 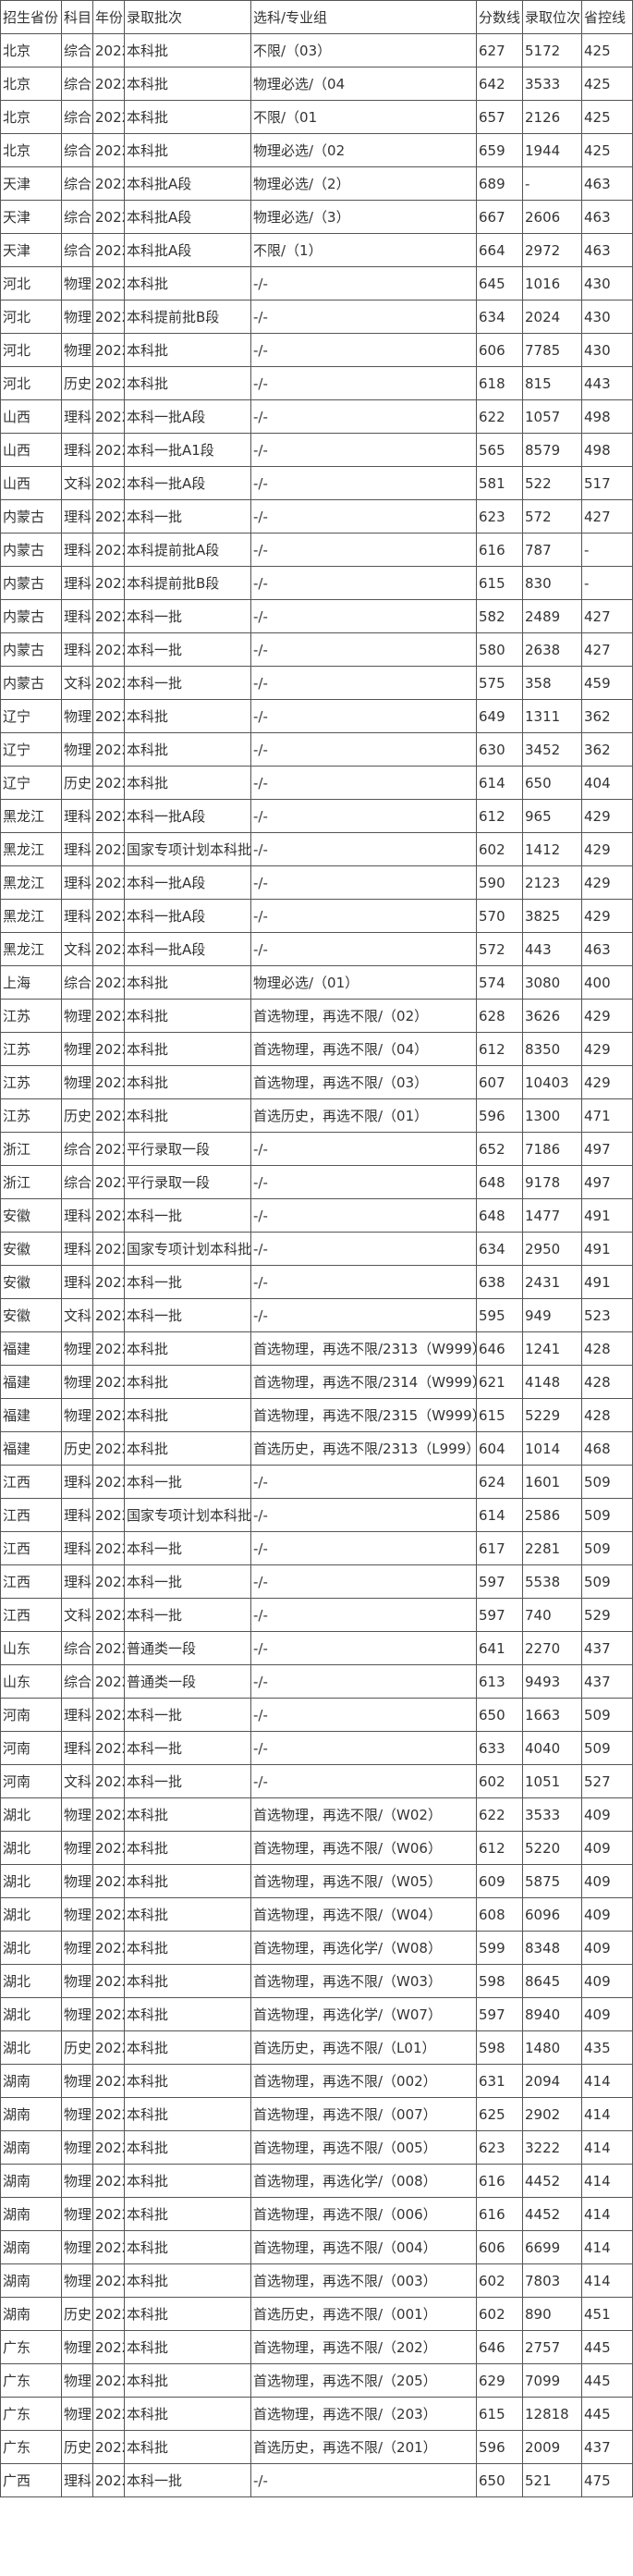 I want to click on table-cell: 4040, so click(x=552, y=1748).